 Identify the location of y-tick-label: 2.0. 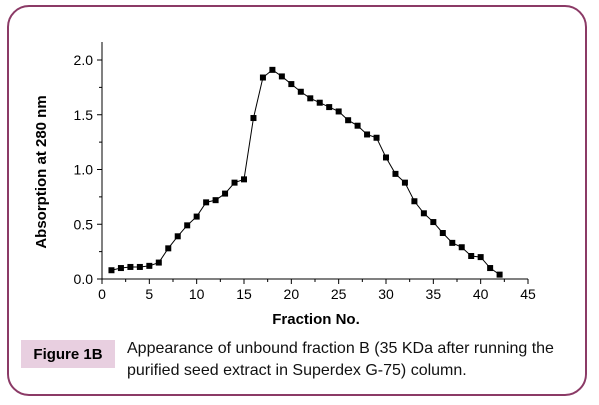
(84, 60).